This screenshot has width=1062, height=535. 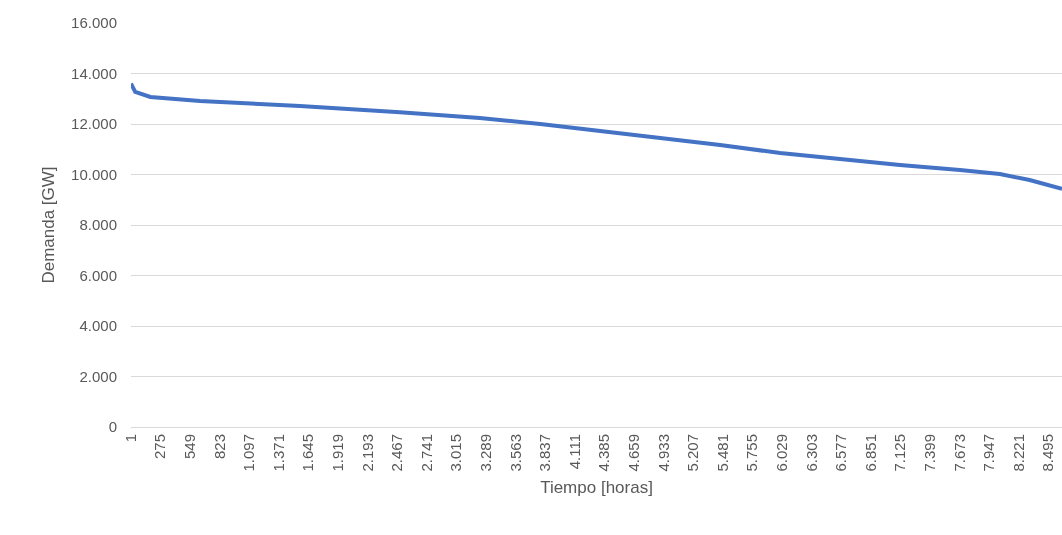 What do you see at coordinates (94, 174) in the screenshot?
I see `y-tick-label: 10.000` at bounding box center [94, 174].